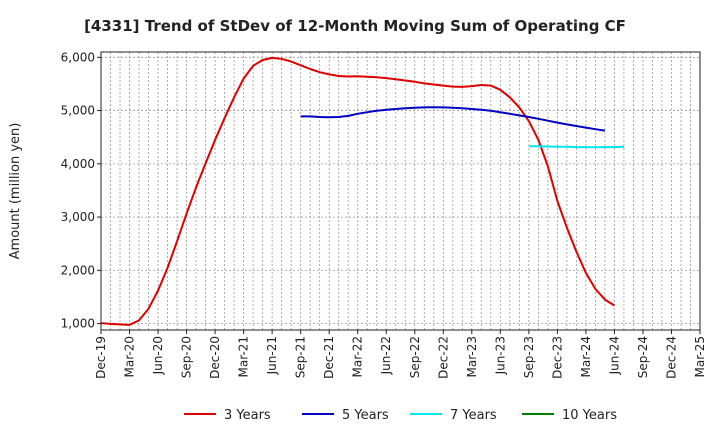 The height and width of the screenshot is (440, 720). I want to click on y-tick-label: 1,000, so click(78, 324).